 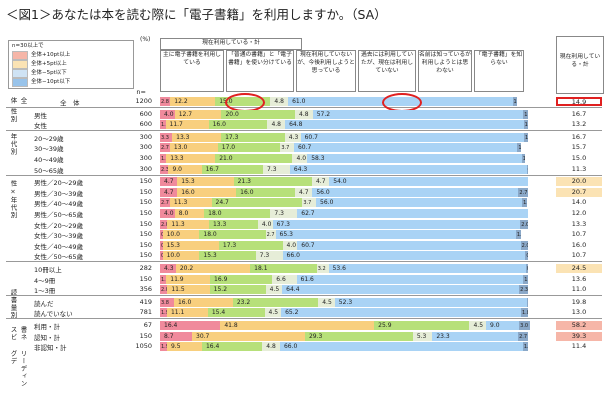 What do you see at coordinates (401, 290) in the screenshot?
I see `bar-segment: 64.4` at bounding box center [401, 290].